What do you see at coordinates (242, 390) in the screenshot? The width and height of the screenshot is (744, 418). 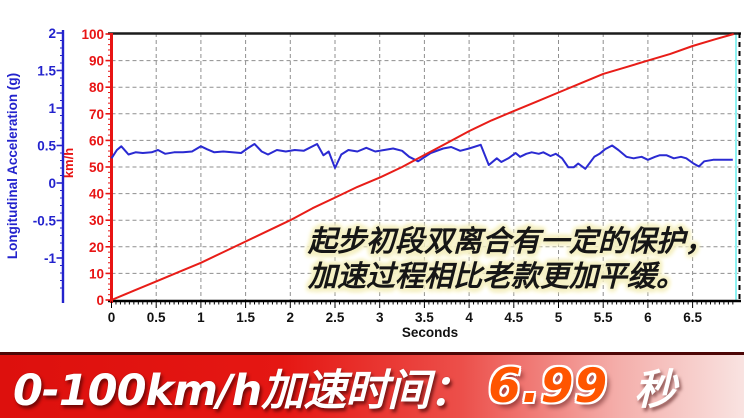 I see `banner-title: 0-100km/h加速时间：` at bounding box center [242, 390].